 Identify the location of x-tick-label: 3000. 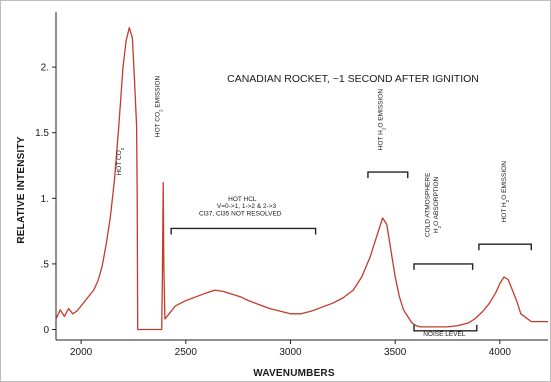
(290, 352).